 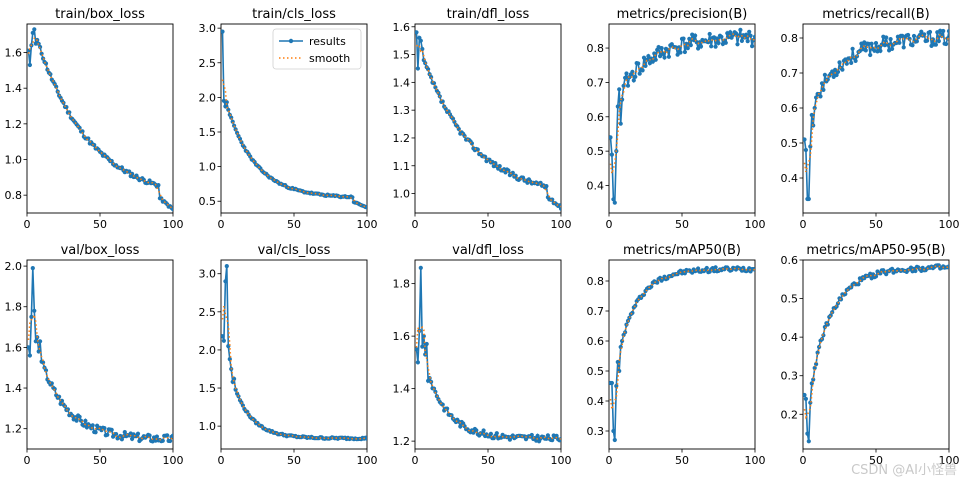 What do you see at coordinates (402, 284) in the screenshot?
I see `y-tick-label: 1.8` at bounding box center [402, 284].